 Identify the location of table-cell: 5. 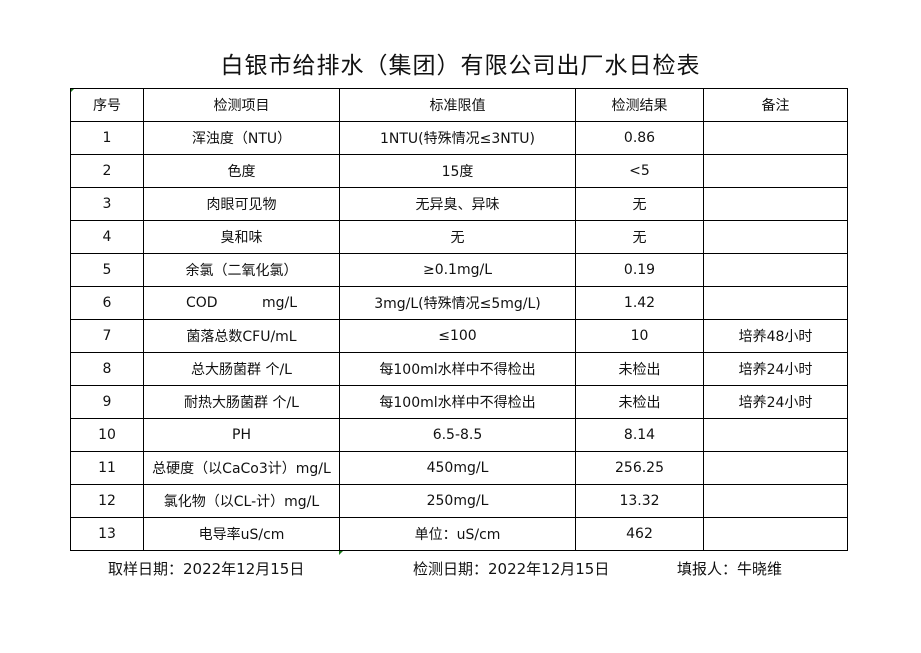
(107, 270).